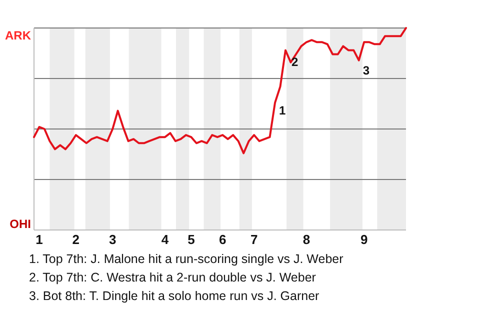  What do you see at coordinates (254, 239) in the screenshot?
I see `x-tick-label: 7` at bounding box center [254, 239].